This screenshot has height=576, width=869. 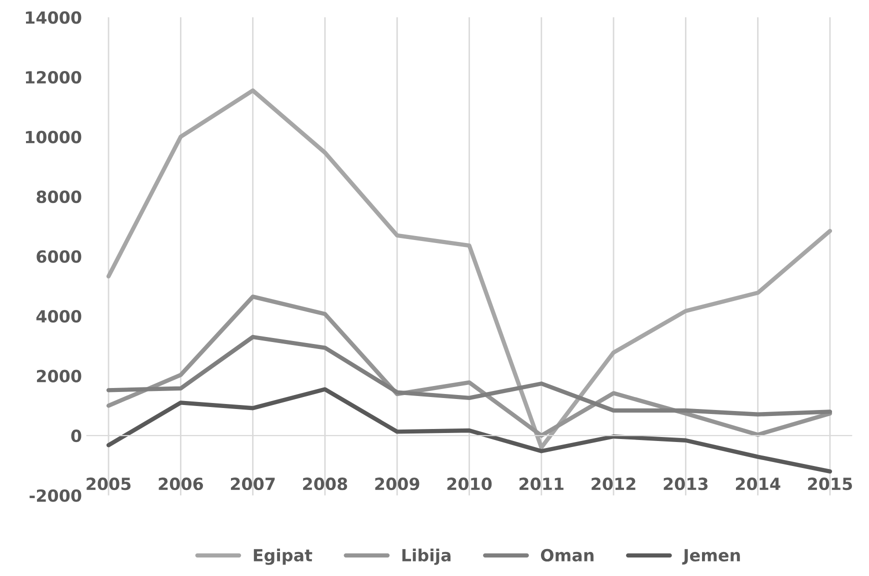 What do you see at coordinates (469, 484) in the screenshot?
I see `x-tick-label: 2010` at bounding box center [469, 484].